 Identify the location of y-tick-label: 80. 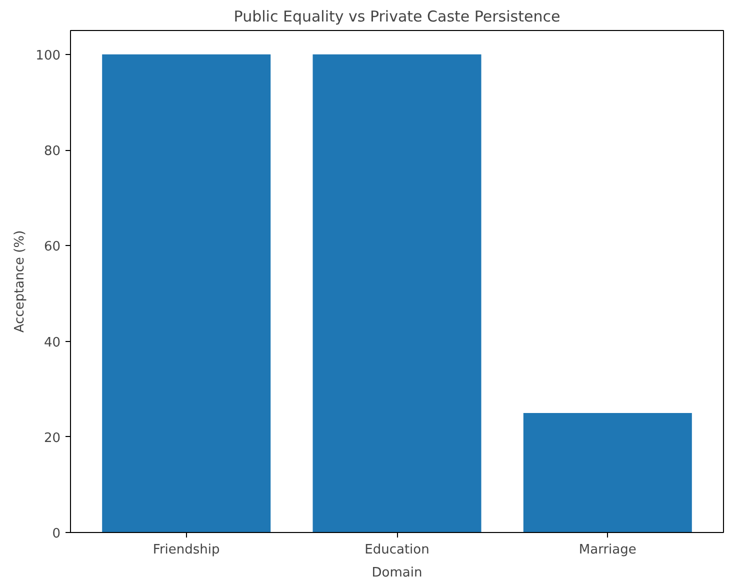
(52, 152).